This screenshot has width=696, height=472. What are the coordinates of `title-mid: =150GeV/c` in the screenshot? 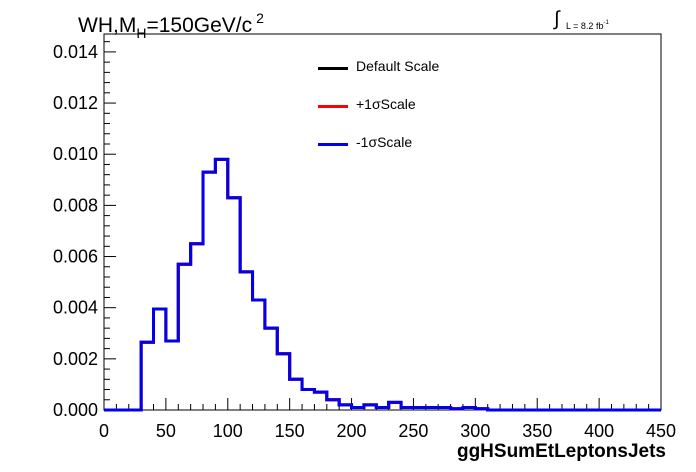 It's located at (199, 25).